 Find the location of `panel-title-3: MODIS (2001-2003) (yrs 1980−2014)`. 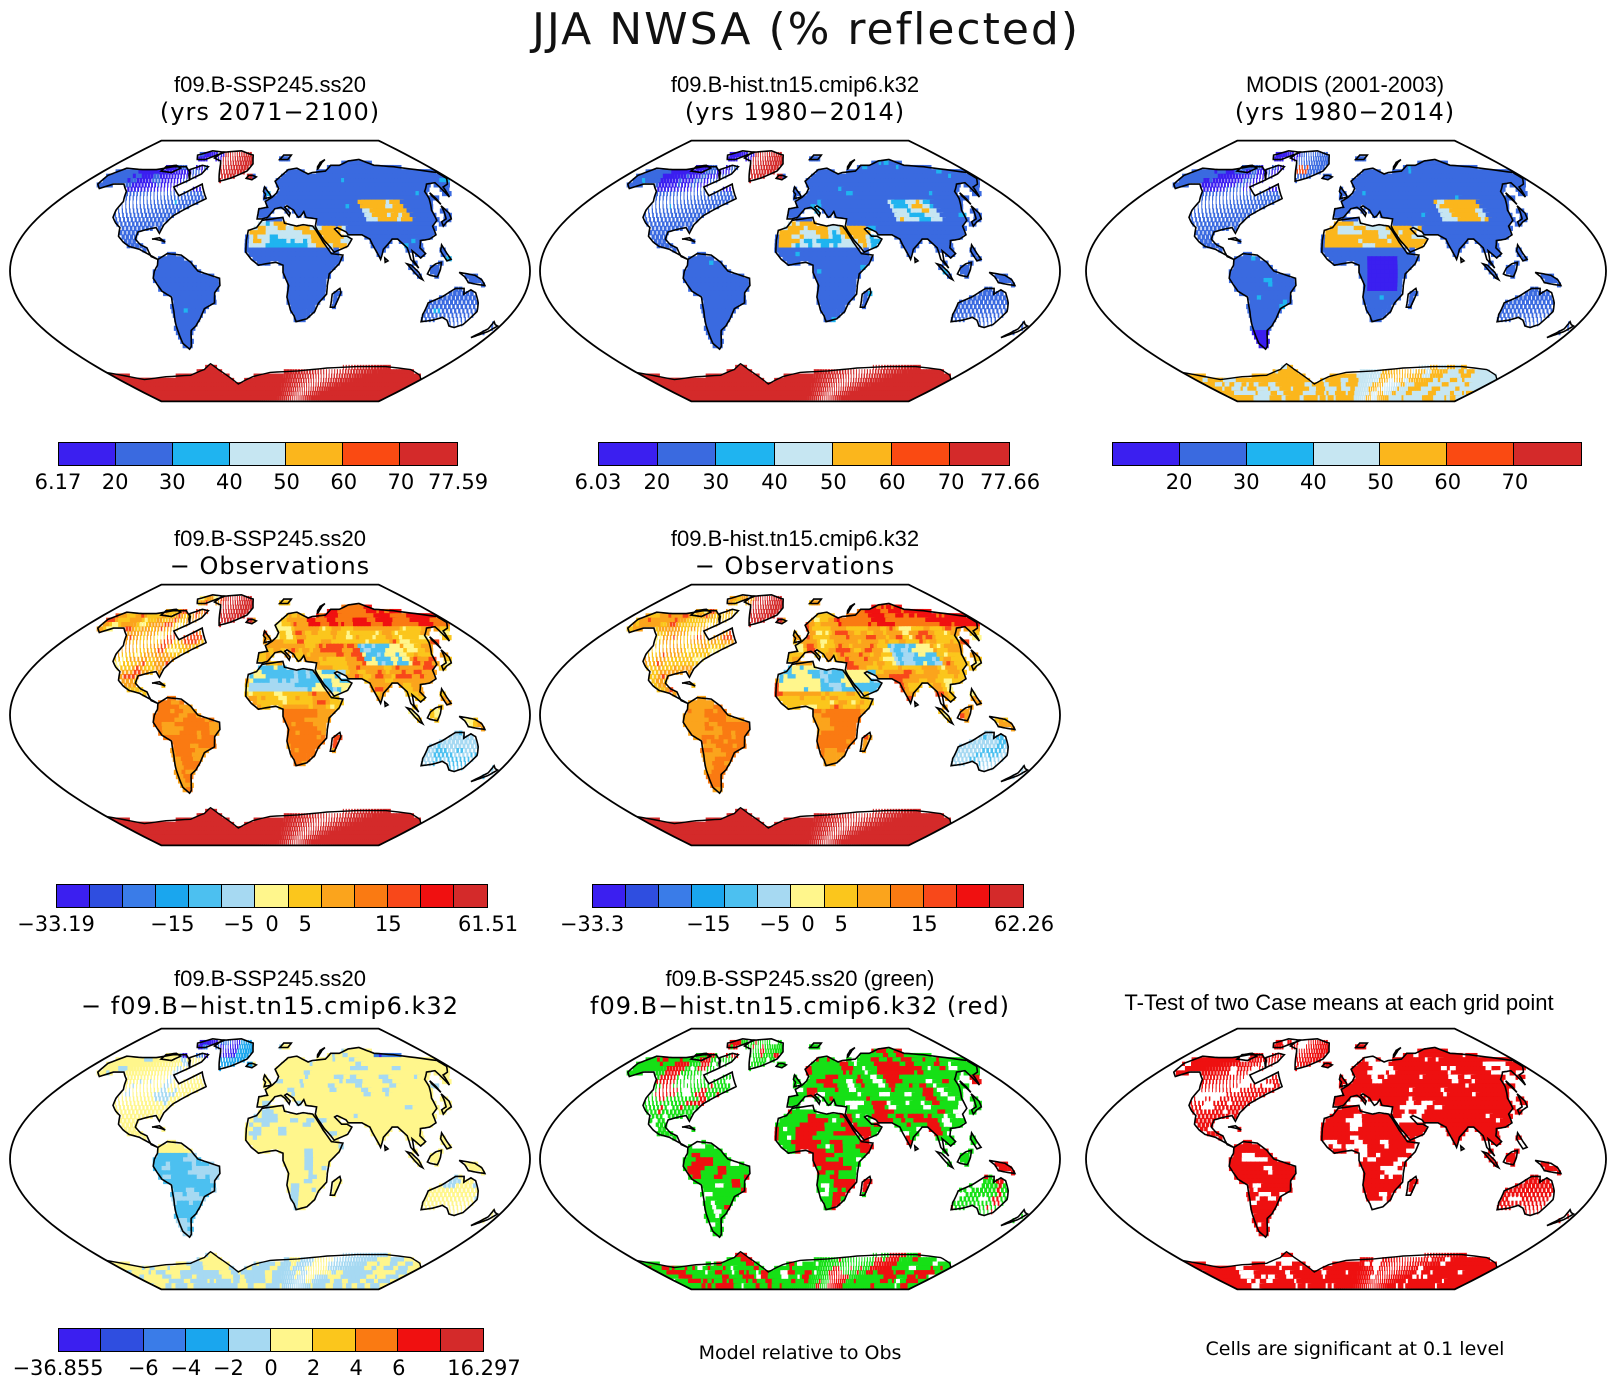

panel-title-3: MODIS (2001-2003) (yrs 1980−2014) is located at coordinates (1345, 99).